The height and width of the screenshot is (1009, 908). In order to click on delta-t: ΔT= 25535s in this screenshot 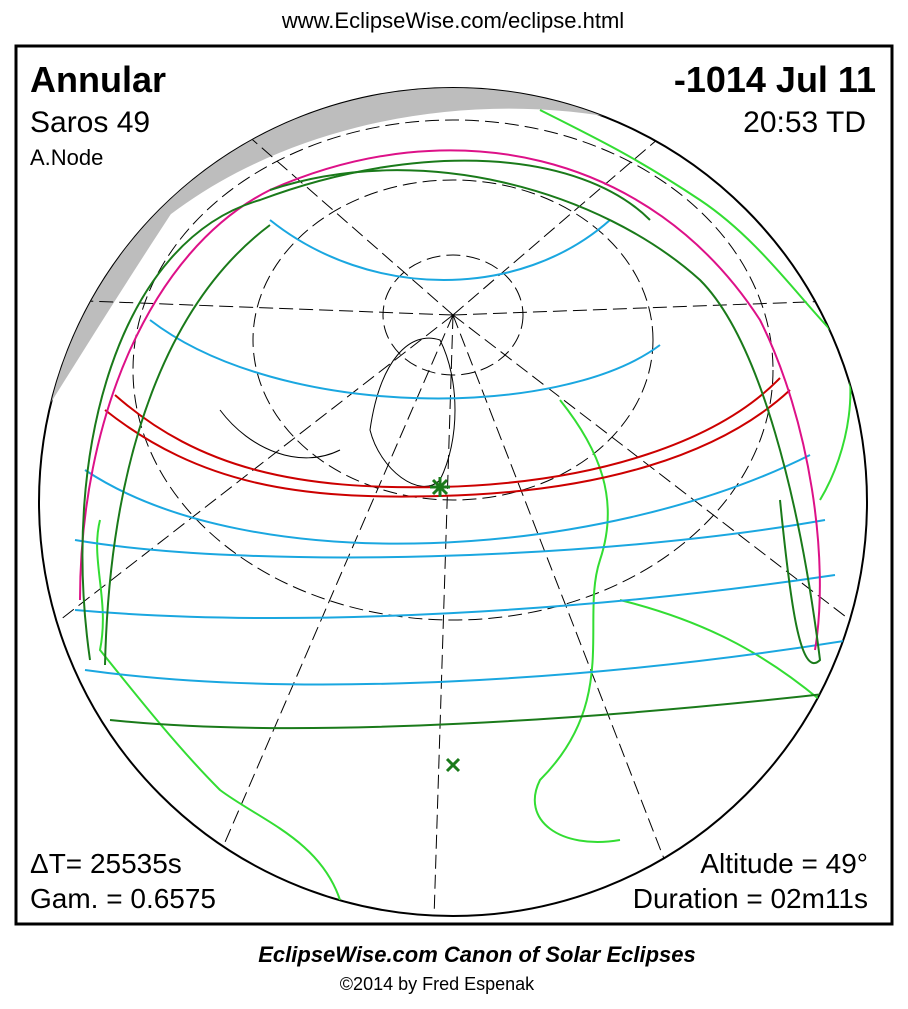, I will do `click(106, 863)`.